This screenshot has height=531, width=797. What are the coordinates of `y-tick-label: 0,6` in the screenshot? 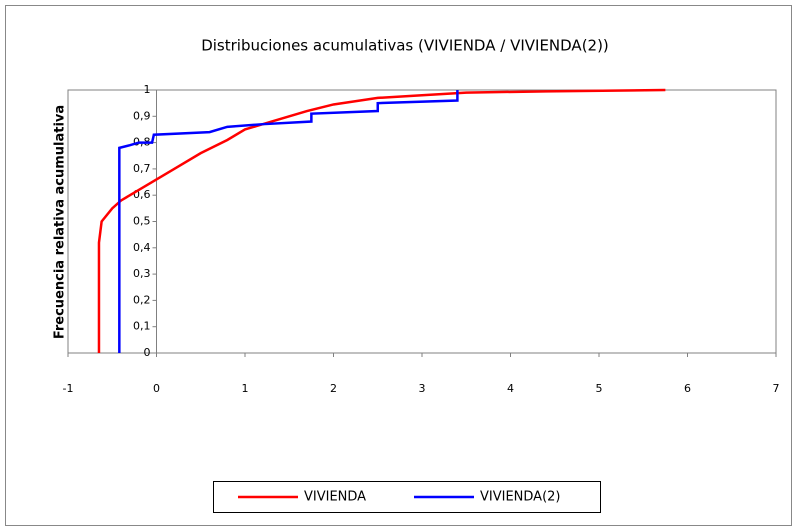 It's located at (142, 194).